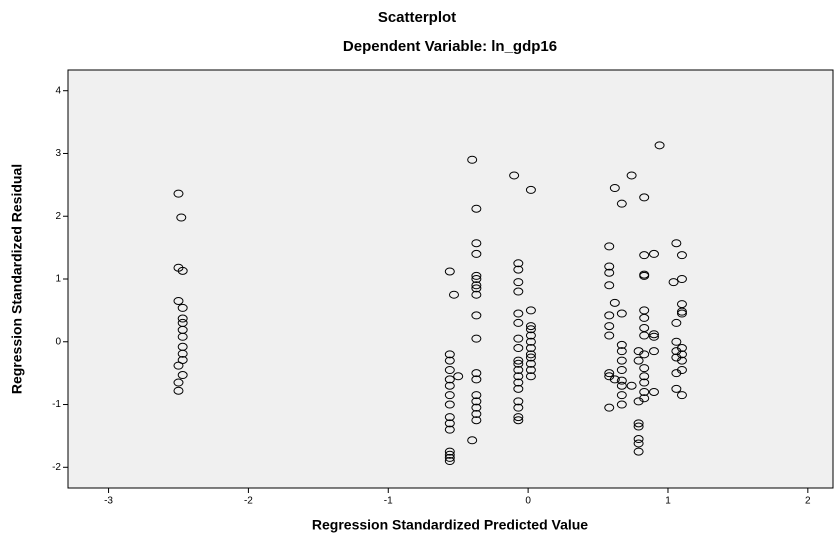 This screenshot has height=538, width=834. I want to click on x-tick-label: 1, so click(668, 501).